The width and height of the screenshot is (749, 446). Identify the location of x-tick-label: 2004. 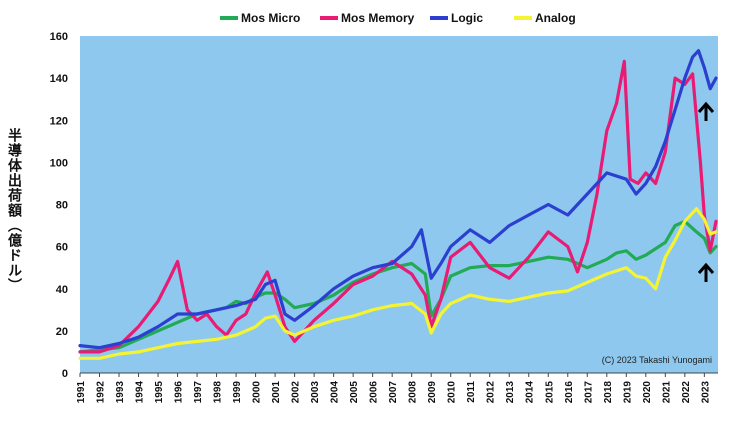
(335, 392).